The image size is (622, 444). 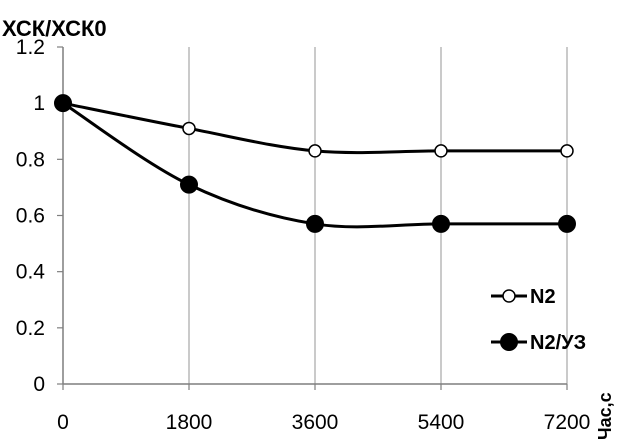 I want to click on x-axis-label: Час,с, so click(x=605, y=416).